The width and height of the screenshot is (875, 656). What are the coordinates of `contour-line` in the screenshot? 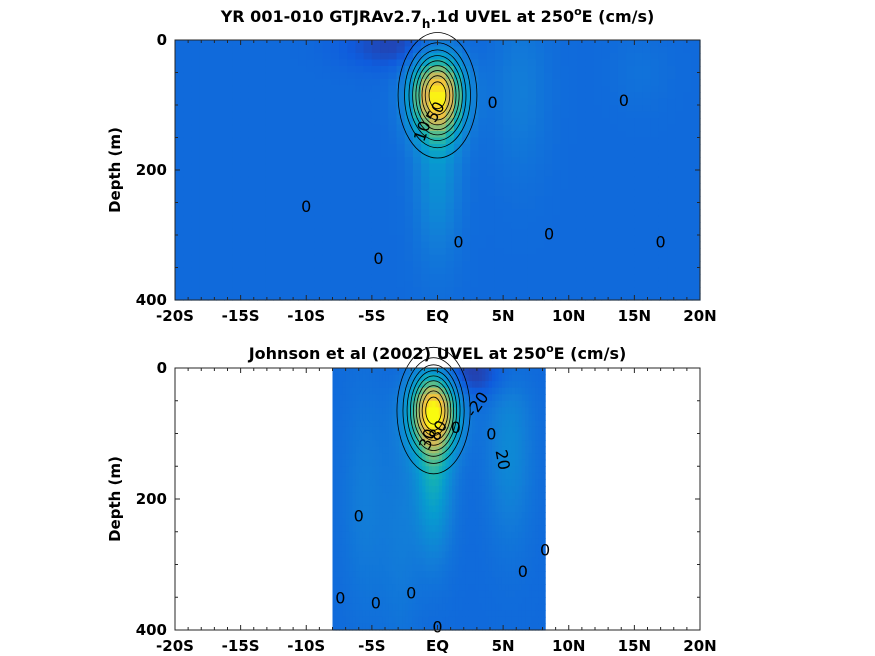 It's located at (437, 95).